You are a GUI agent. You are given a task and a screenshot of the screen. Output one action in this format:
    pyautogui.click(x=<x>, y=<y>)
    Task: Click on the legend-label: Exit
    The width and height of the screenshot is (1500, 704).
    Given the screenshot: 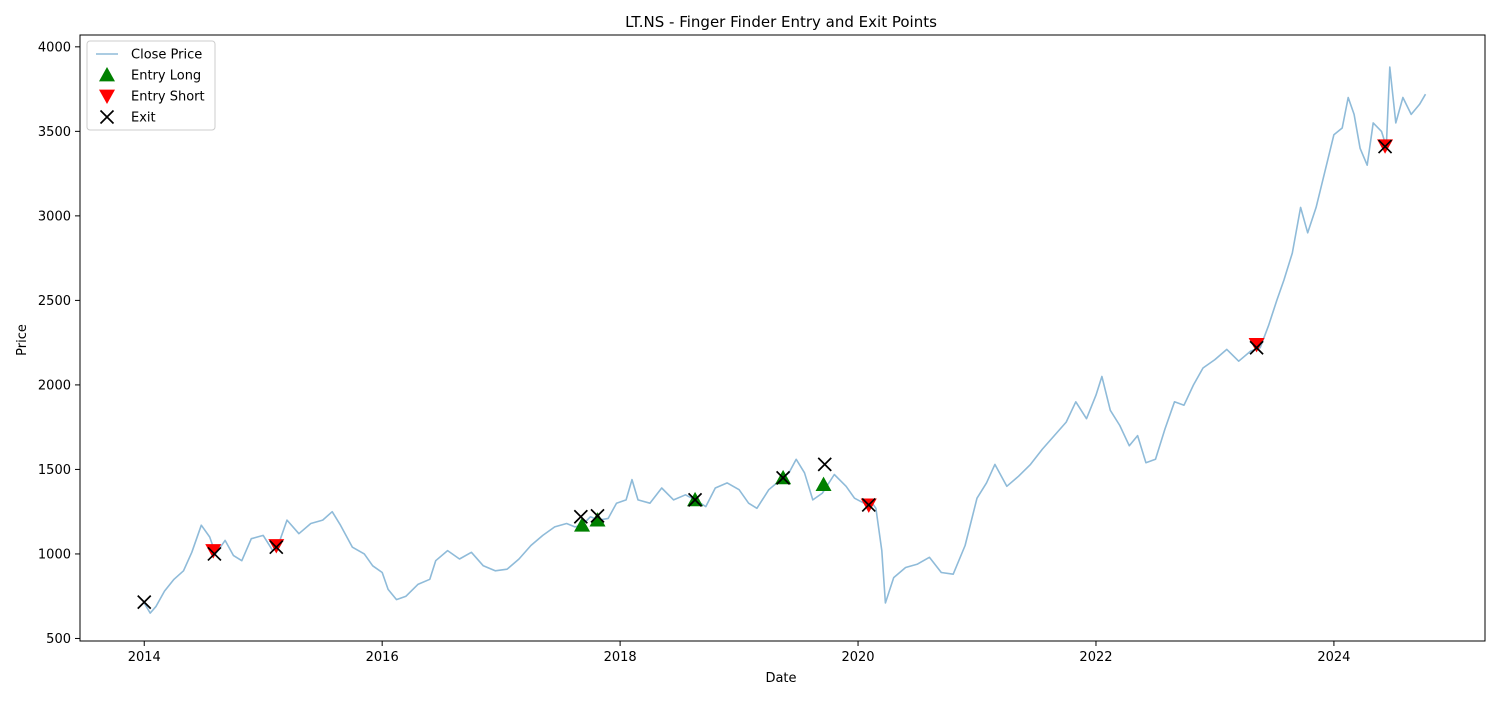 What is the action you would take?
    pyautogui.click(x=143, y=118)
    